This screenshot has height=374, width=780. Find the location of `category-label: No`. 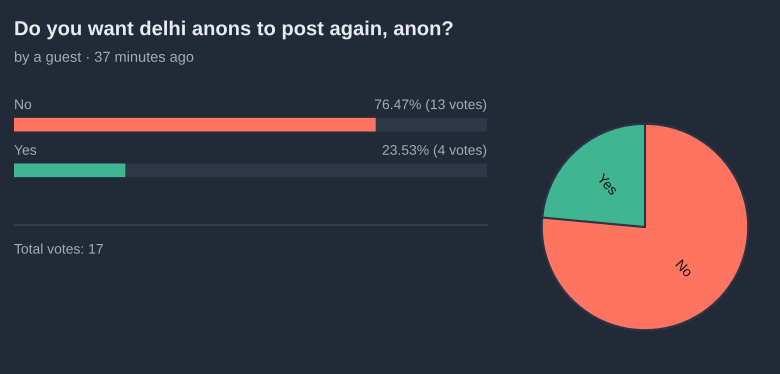

category-label: No is located at coordinates (23, 105).